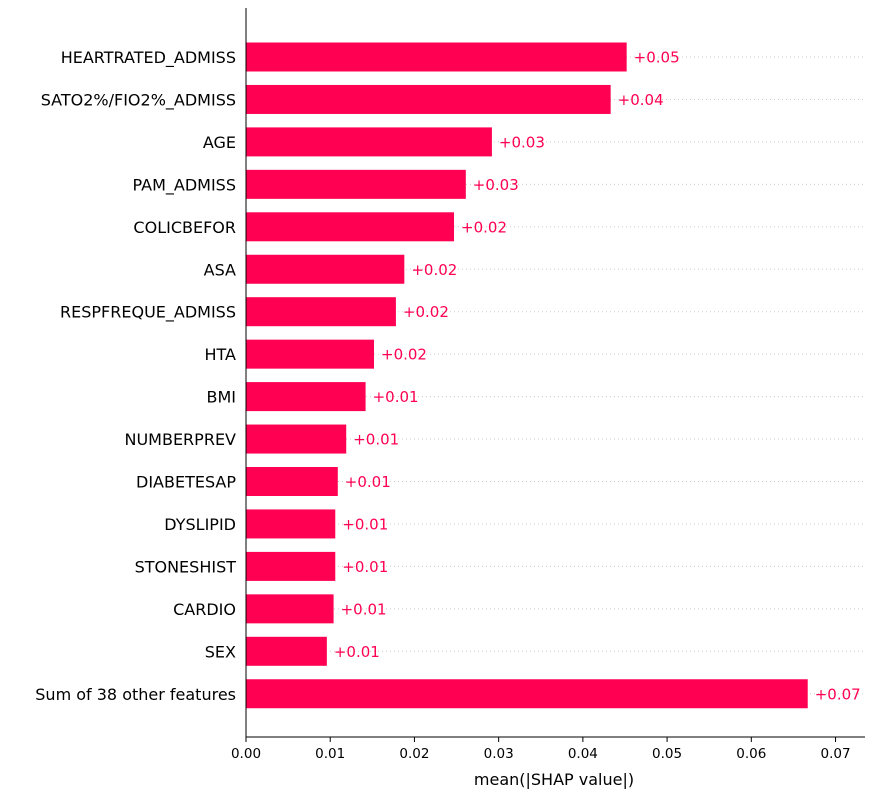  What do you see at coordinates (246, 754) in the screenshot?
I see `x-tick-label: 0.00` at bounding box center [246, 754].